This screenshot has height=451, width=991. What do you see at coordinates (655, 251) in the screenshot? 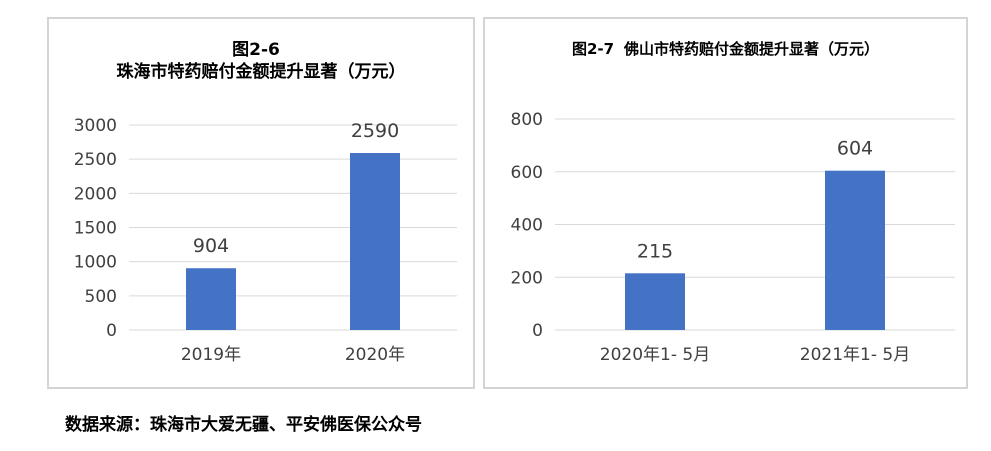
I see `data-label: 215` at bounding box center [655, 251].